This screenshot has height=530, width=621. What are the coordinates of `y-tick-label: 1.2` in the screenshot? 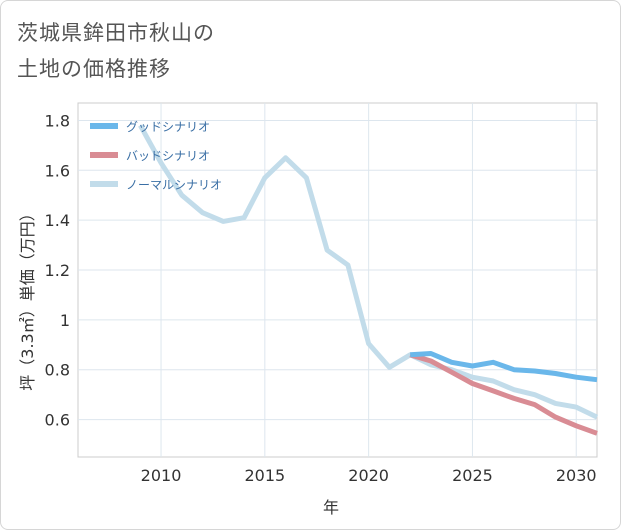 It's located at (57, 270).